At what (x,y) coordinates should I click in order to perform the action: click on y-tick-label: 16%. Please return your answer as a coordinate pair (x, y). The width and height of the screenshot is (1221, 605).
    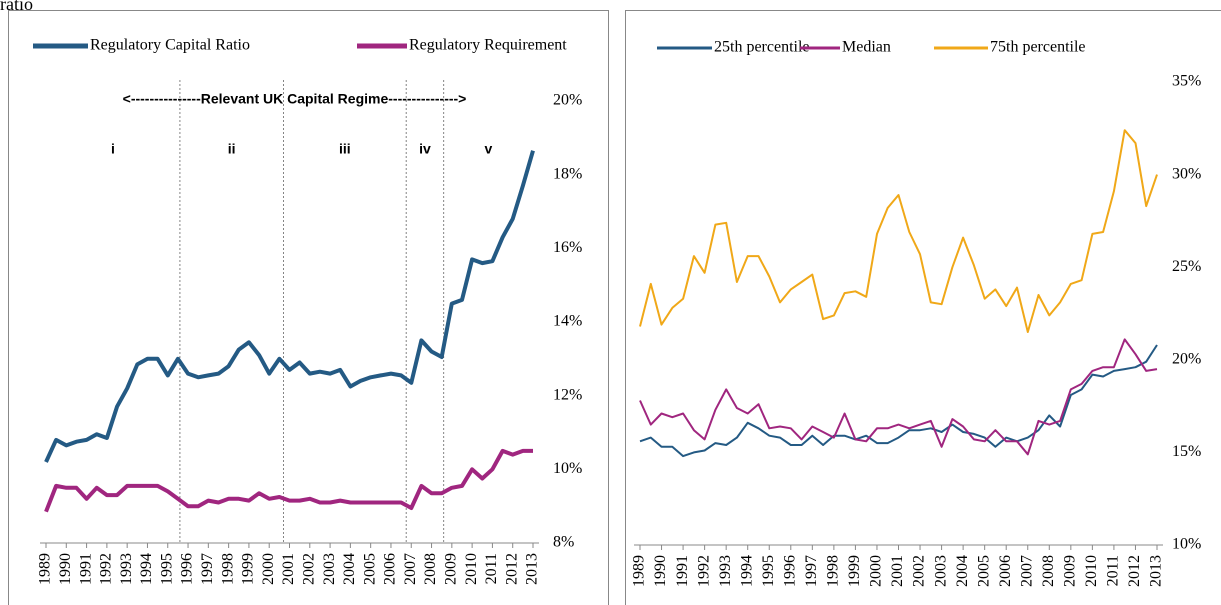
    Looking at the image, I should click on (567, 247).